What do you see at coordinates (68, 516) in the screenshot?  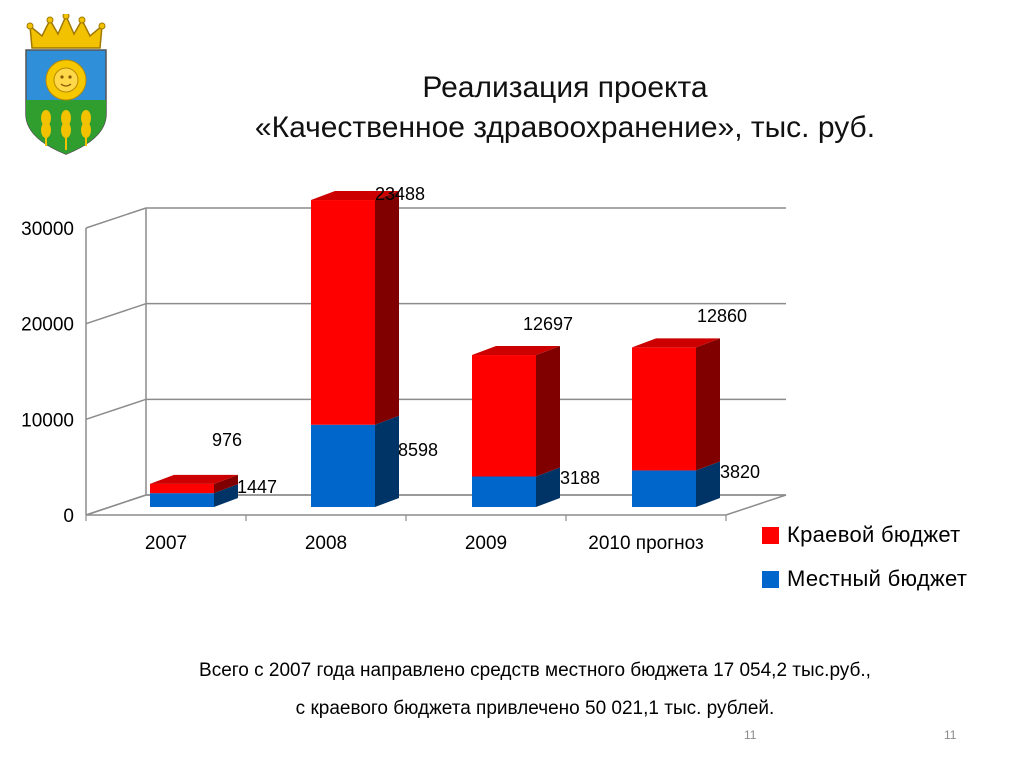 I see `y-tick-label: 0` at bounding box center [68, 516].